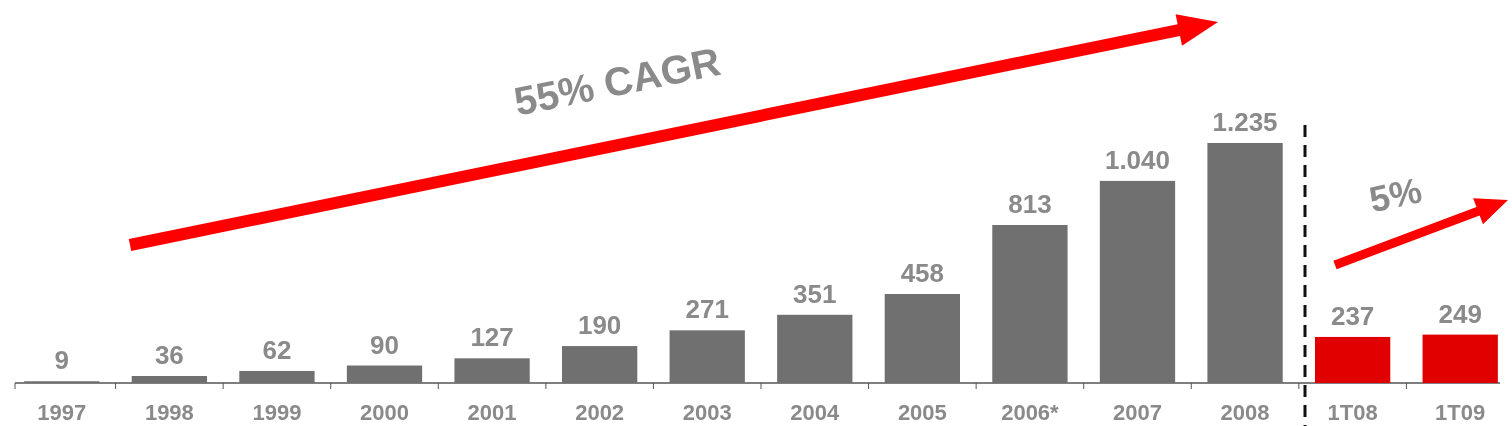 The image size is (1512, 426). What do you see at coordinates (922, 273) in the screenshot?
I see `data-label: 458` at bounding box center [922, 273].